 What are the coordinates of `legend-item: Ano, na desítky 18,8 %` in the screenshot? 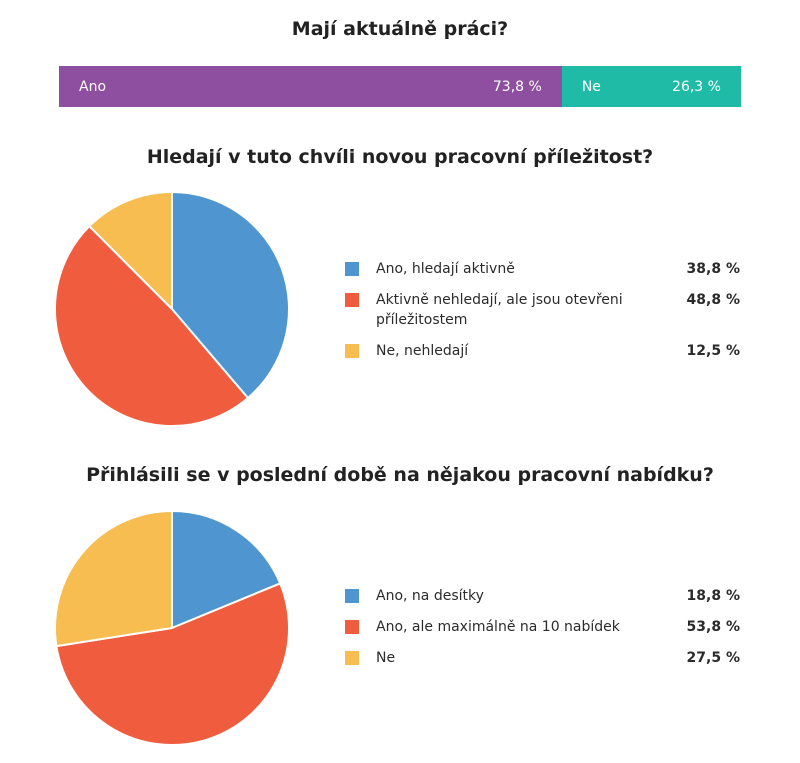 It's located at (542, 596).